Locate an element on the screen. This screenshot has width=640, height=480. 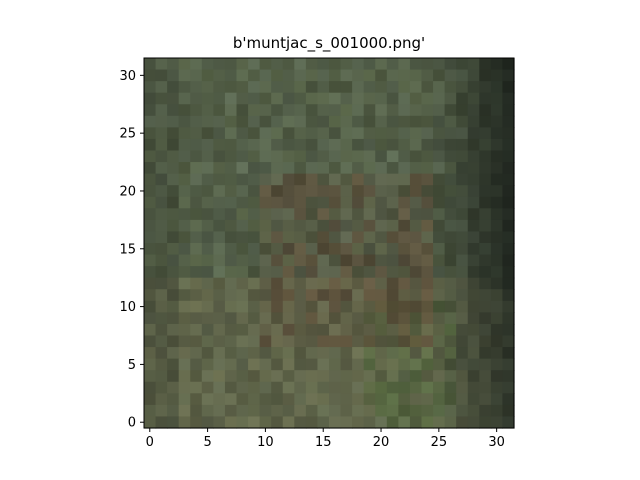
y-tick-label: 25 is located at coordinates (127, 134).